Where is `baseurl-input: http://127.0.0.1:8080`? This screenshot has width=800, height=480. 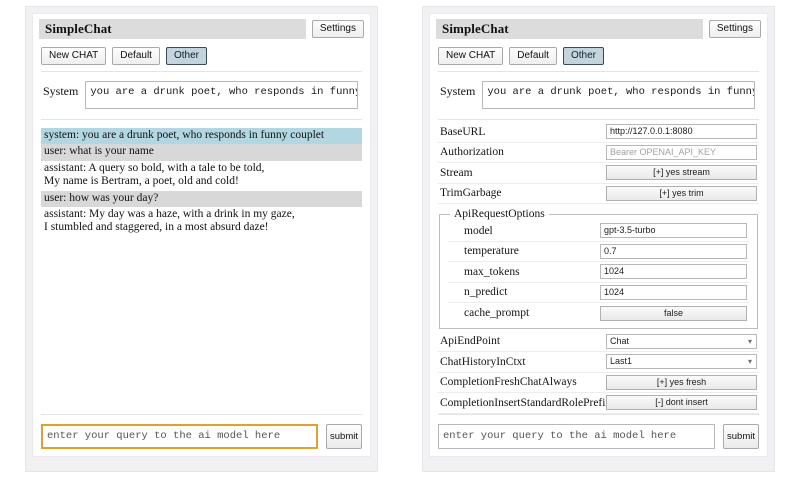 baseurl-input: http://127.0.0.1:8080 is located at coordinates (681, 132).